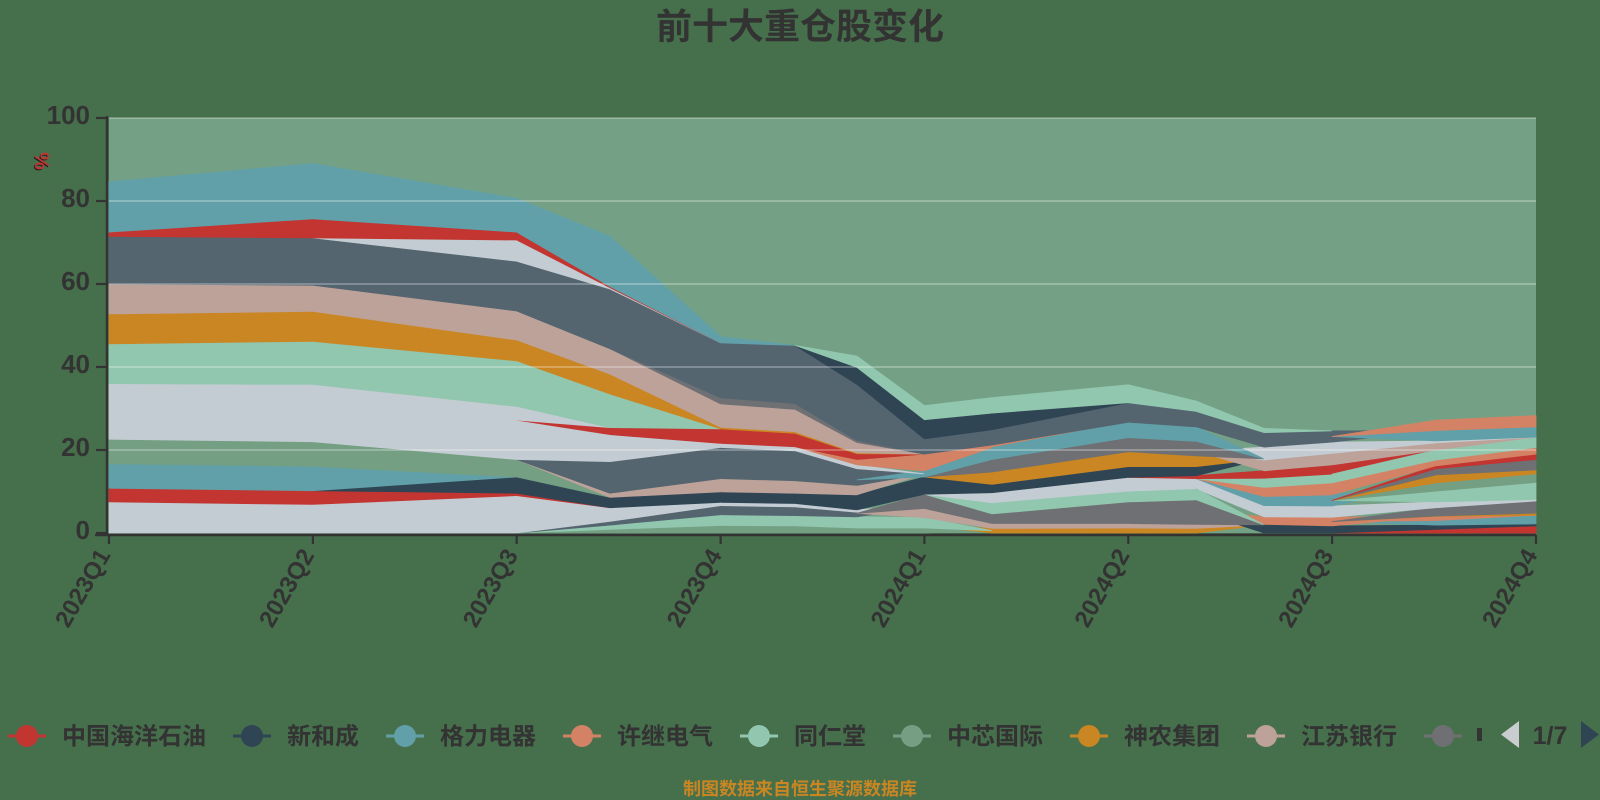 The height and width of the screenshot is (800, 1600). Describe the element at coordinates (75, 447) in the screenshot. I see `svg-text: 20` at that location.